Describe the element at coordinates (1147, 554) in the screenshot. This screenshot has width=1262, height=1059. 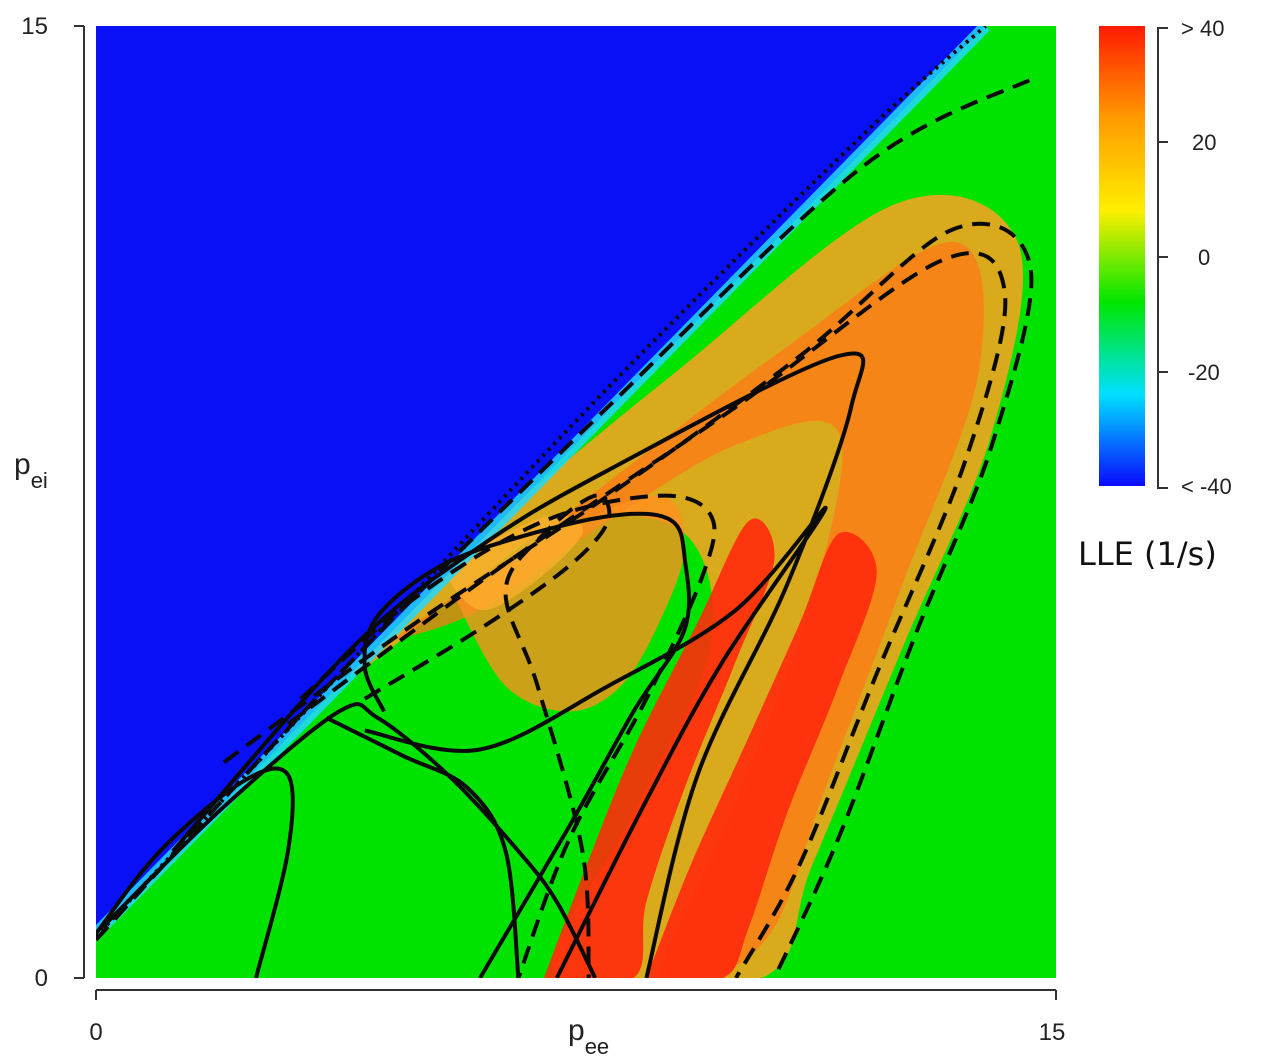
I see `colorbar-title: LLE (1/s)` at that location.